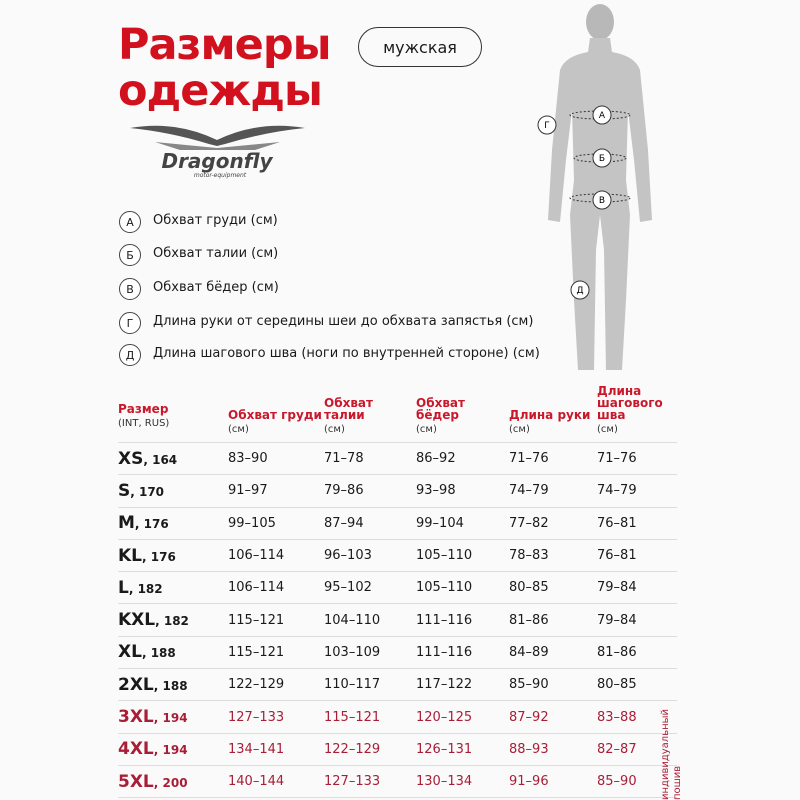 Image resolution: width=800 pixels, height=800 pixels. I want to click on table-row: M, 176 99–105 87–94 99–104 77–82 76–81, so click(397, 523).